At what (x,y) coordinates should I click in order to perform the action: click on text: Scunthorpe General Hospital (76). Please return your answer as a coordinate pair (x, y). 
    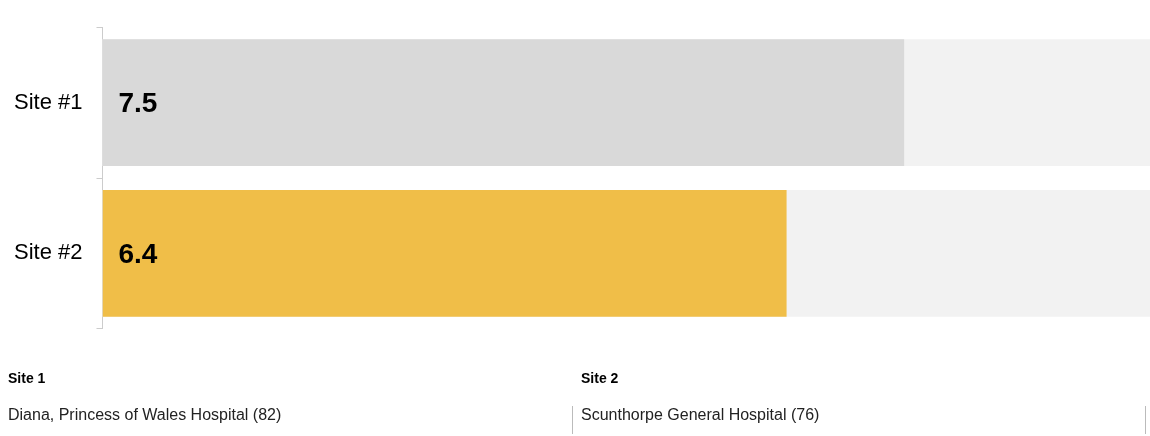
    Looking at the image, I should click on (700, 415).